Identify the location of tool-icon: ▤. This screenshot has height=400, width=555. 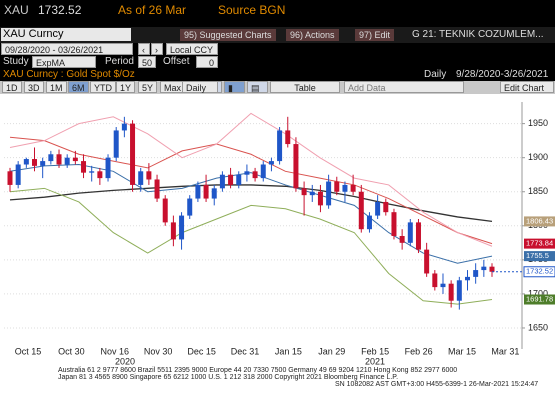
(257, 87).